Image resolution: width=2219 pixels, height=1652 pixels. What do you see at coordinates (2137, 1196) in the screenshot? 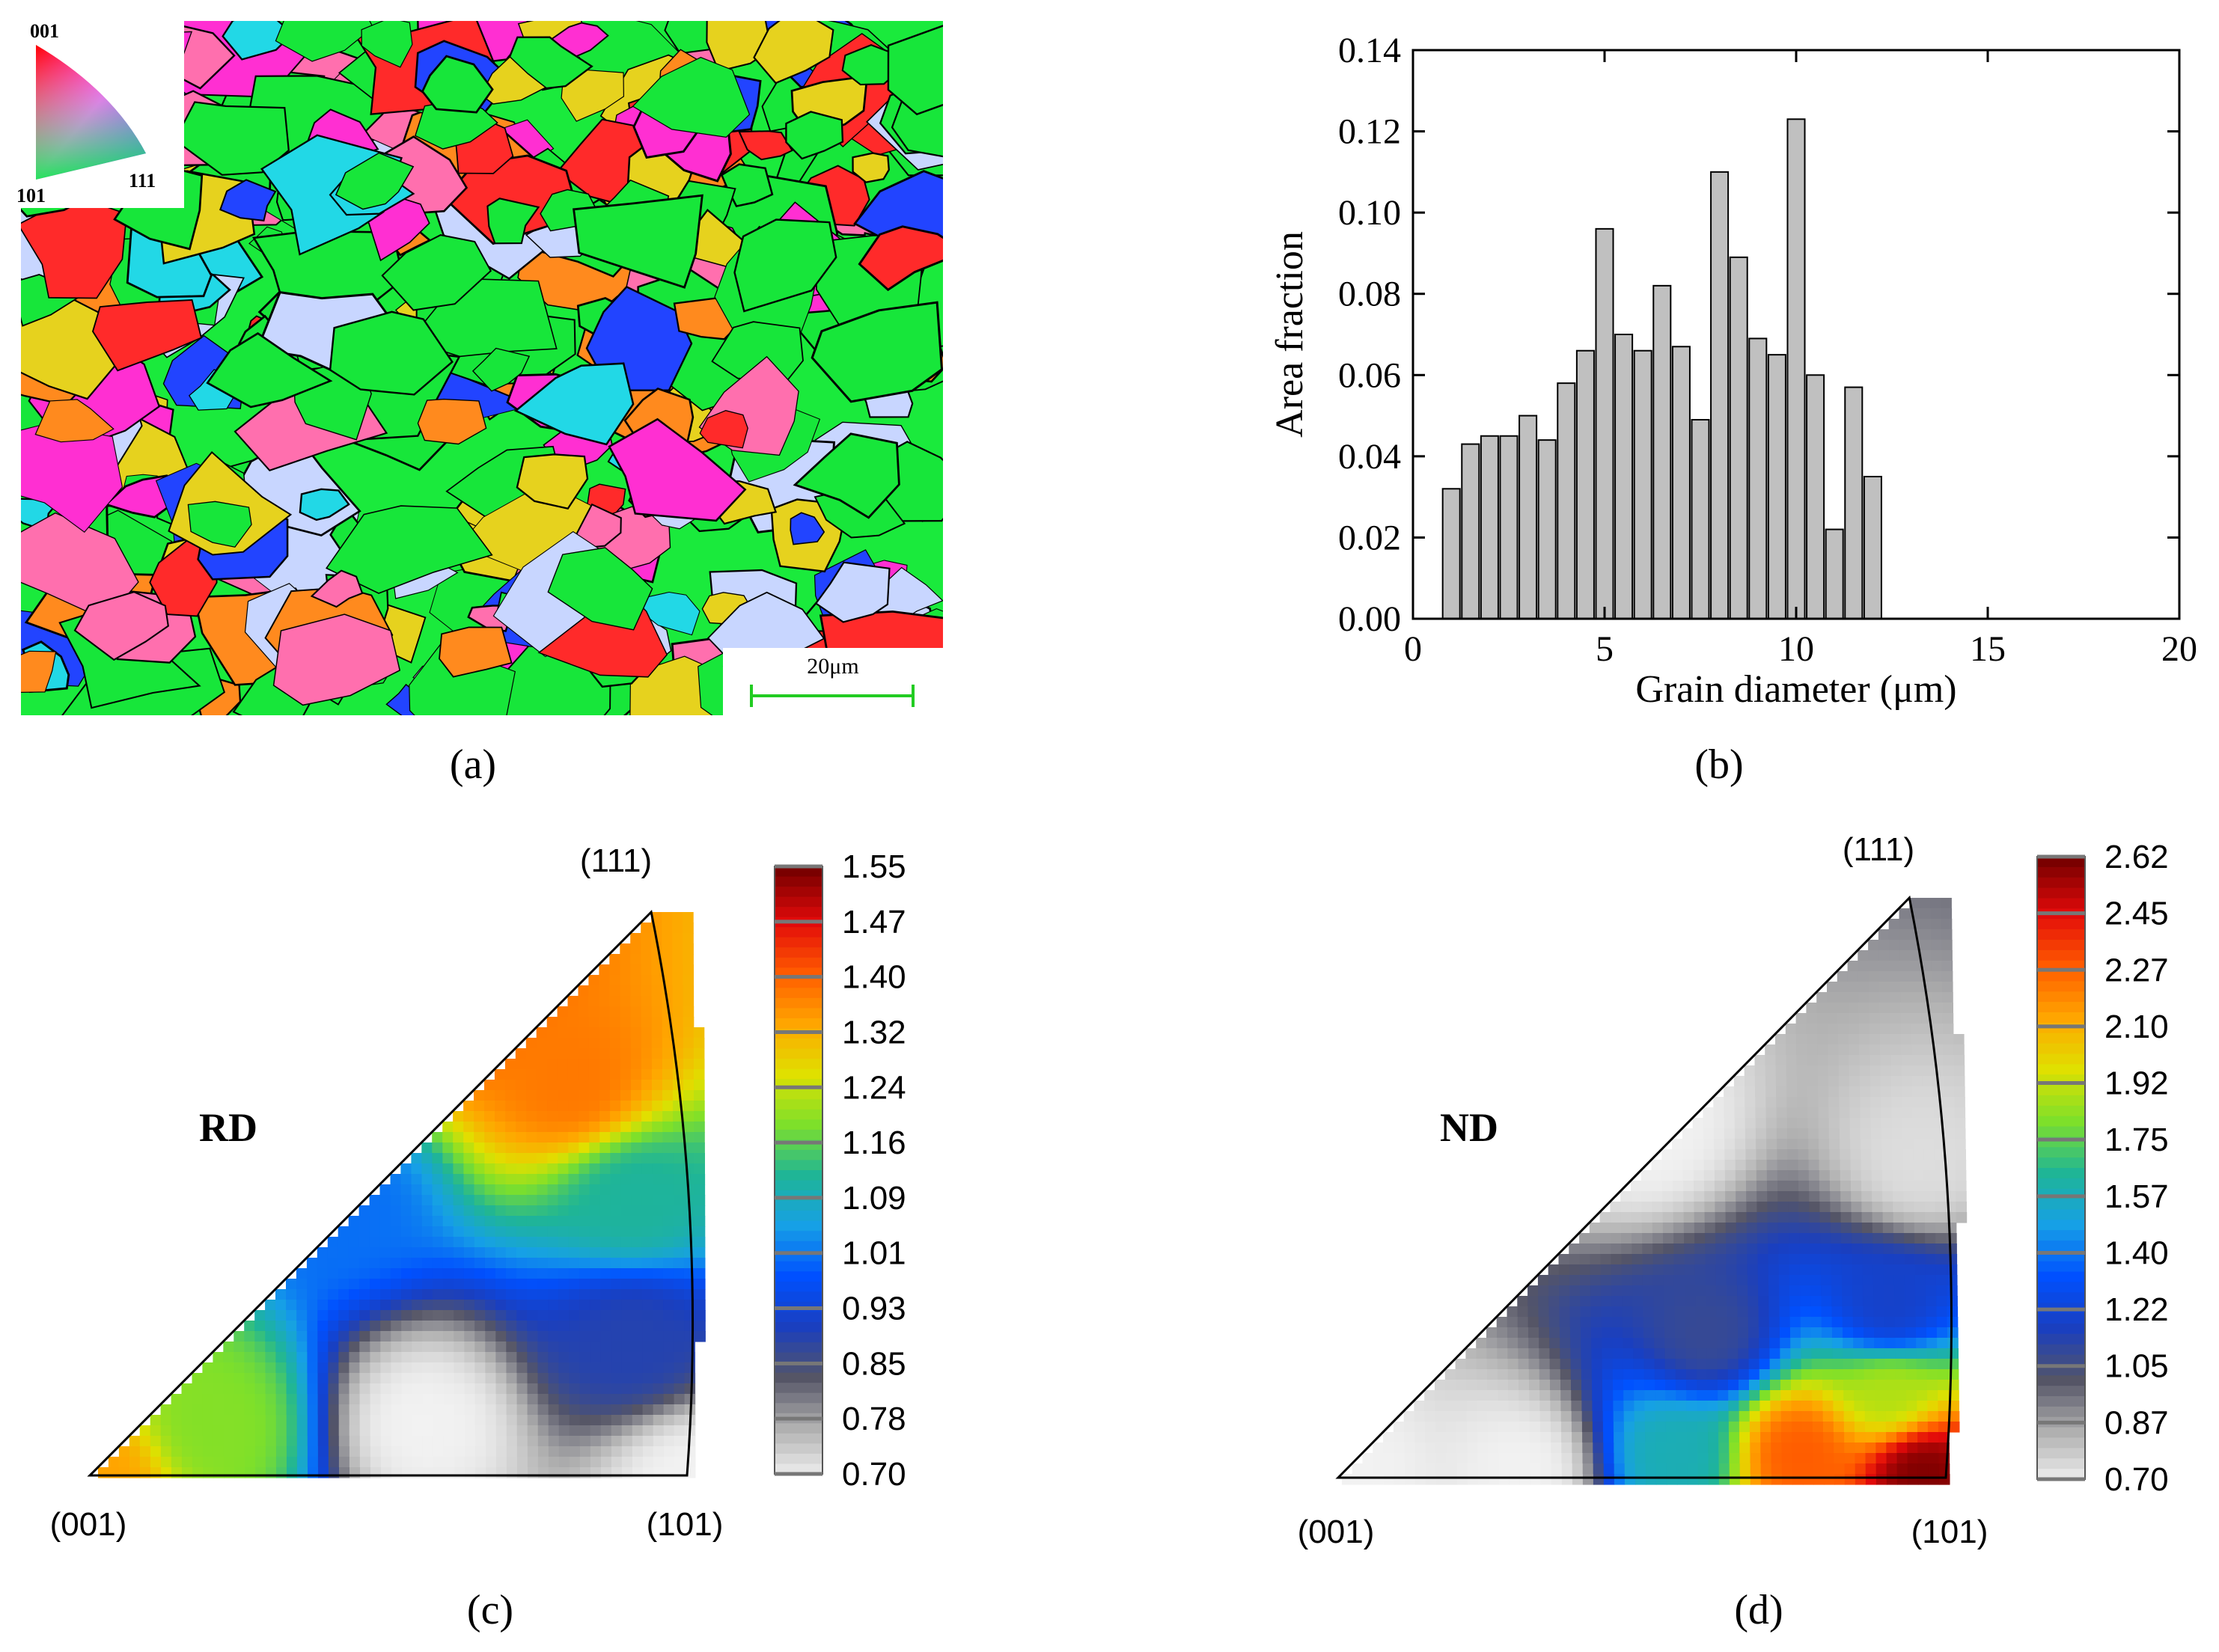
I see `colorbar-label: 1.57` at bounding box center [2137, 1196].